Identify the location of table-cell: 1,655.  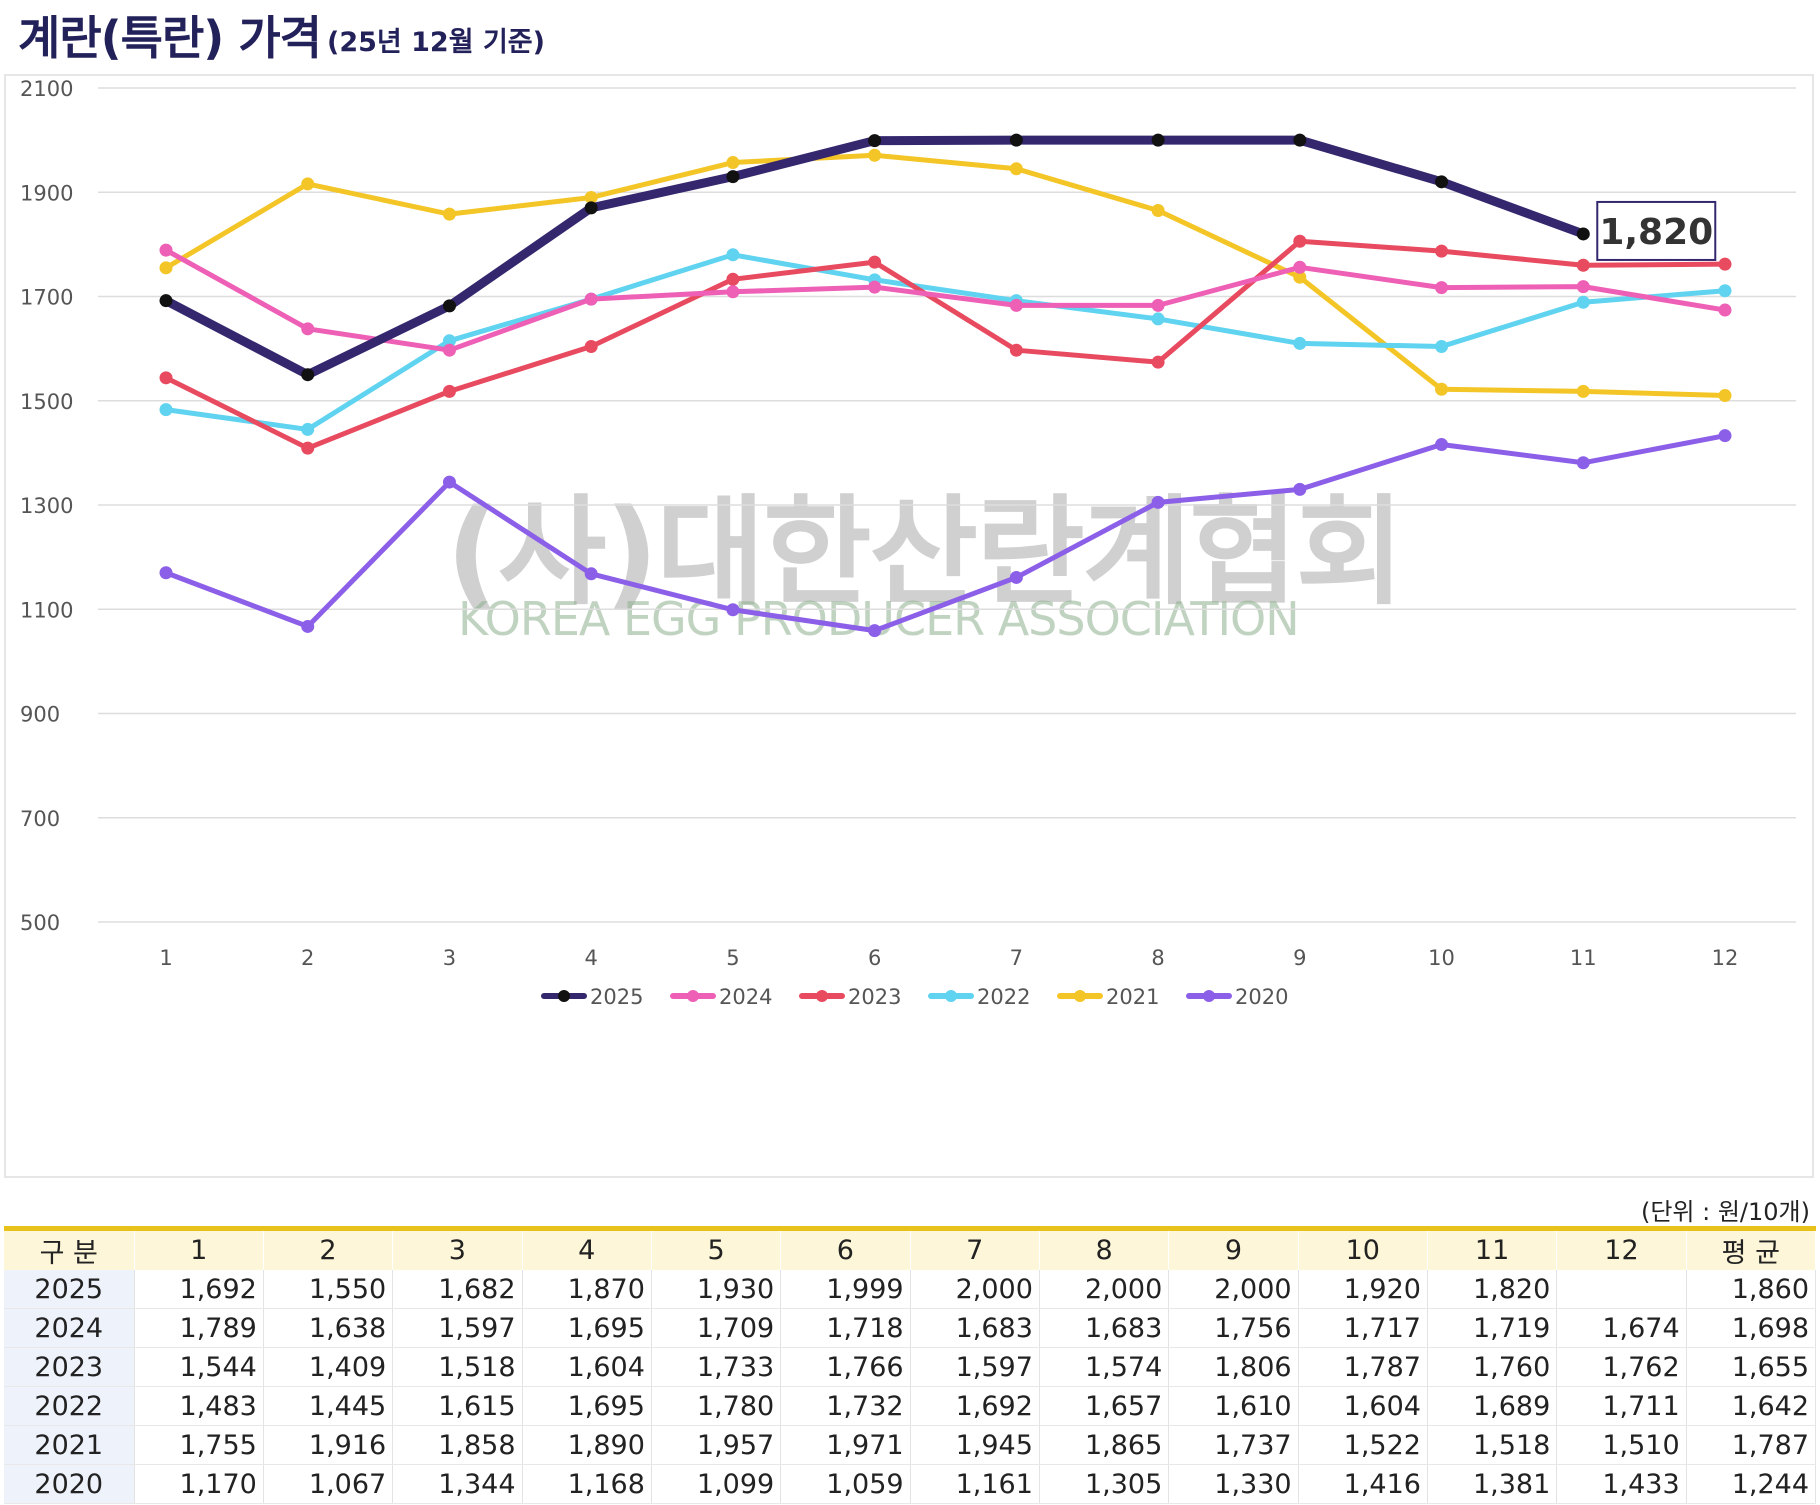
(1751, 1367).